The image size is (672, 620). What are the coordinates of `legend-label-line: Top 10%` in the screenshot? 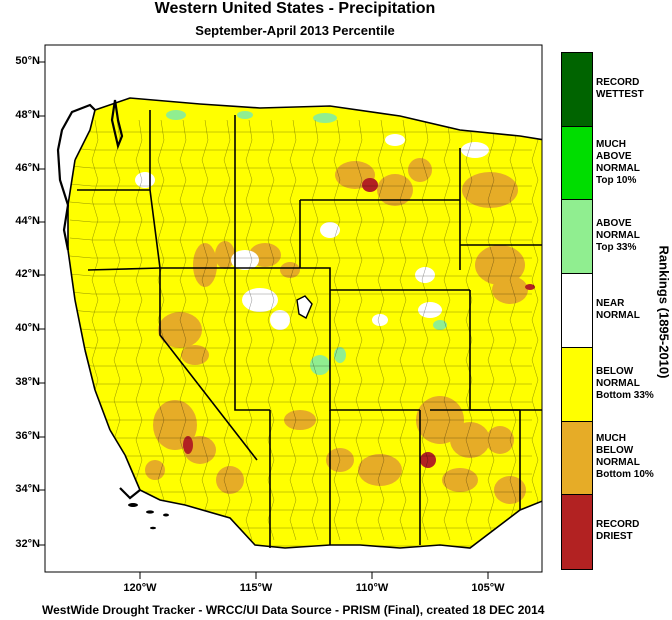 It's located at (616, 180).